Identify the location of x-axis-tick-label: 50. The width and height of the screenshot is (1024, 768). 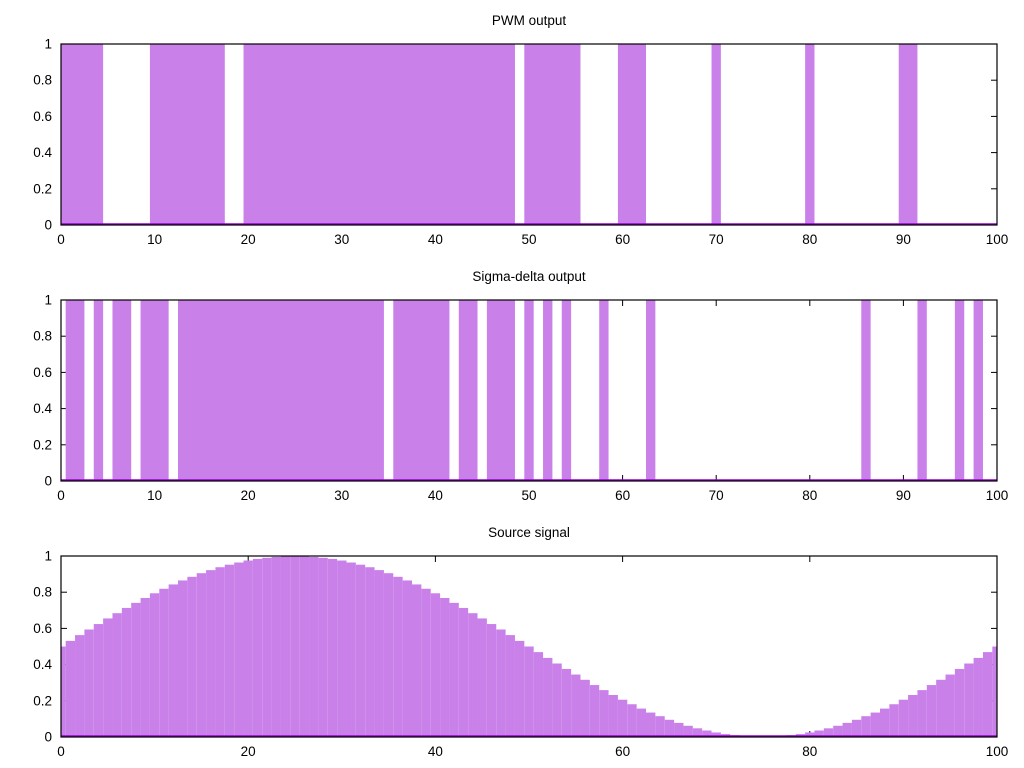
(528, 495).